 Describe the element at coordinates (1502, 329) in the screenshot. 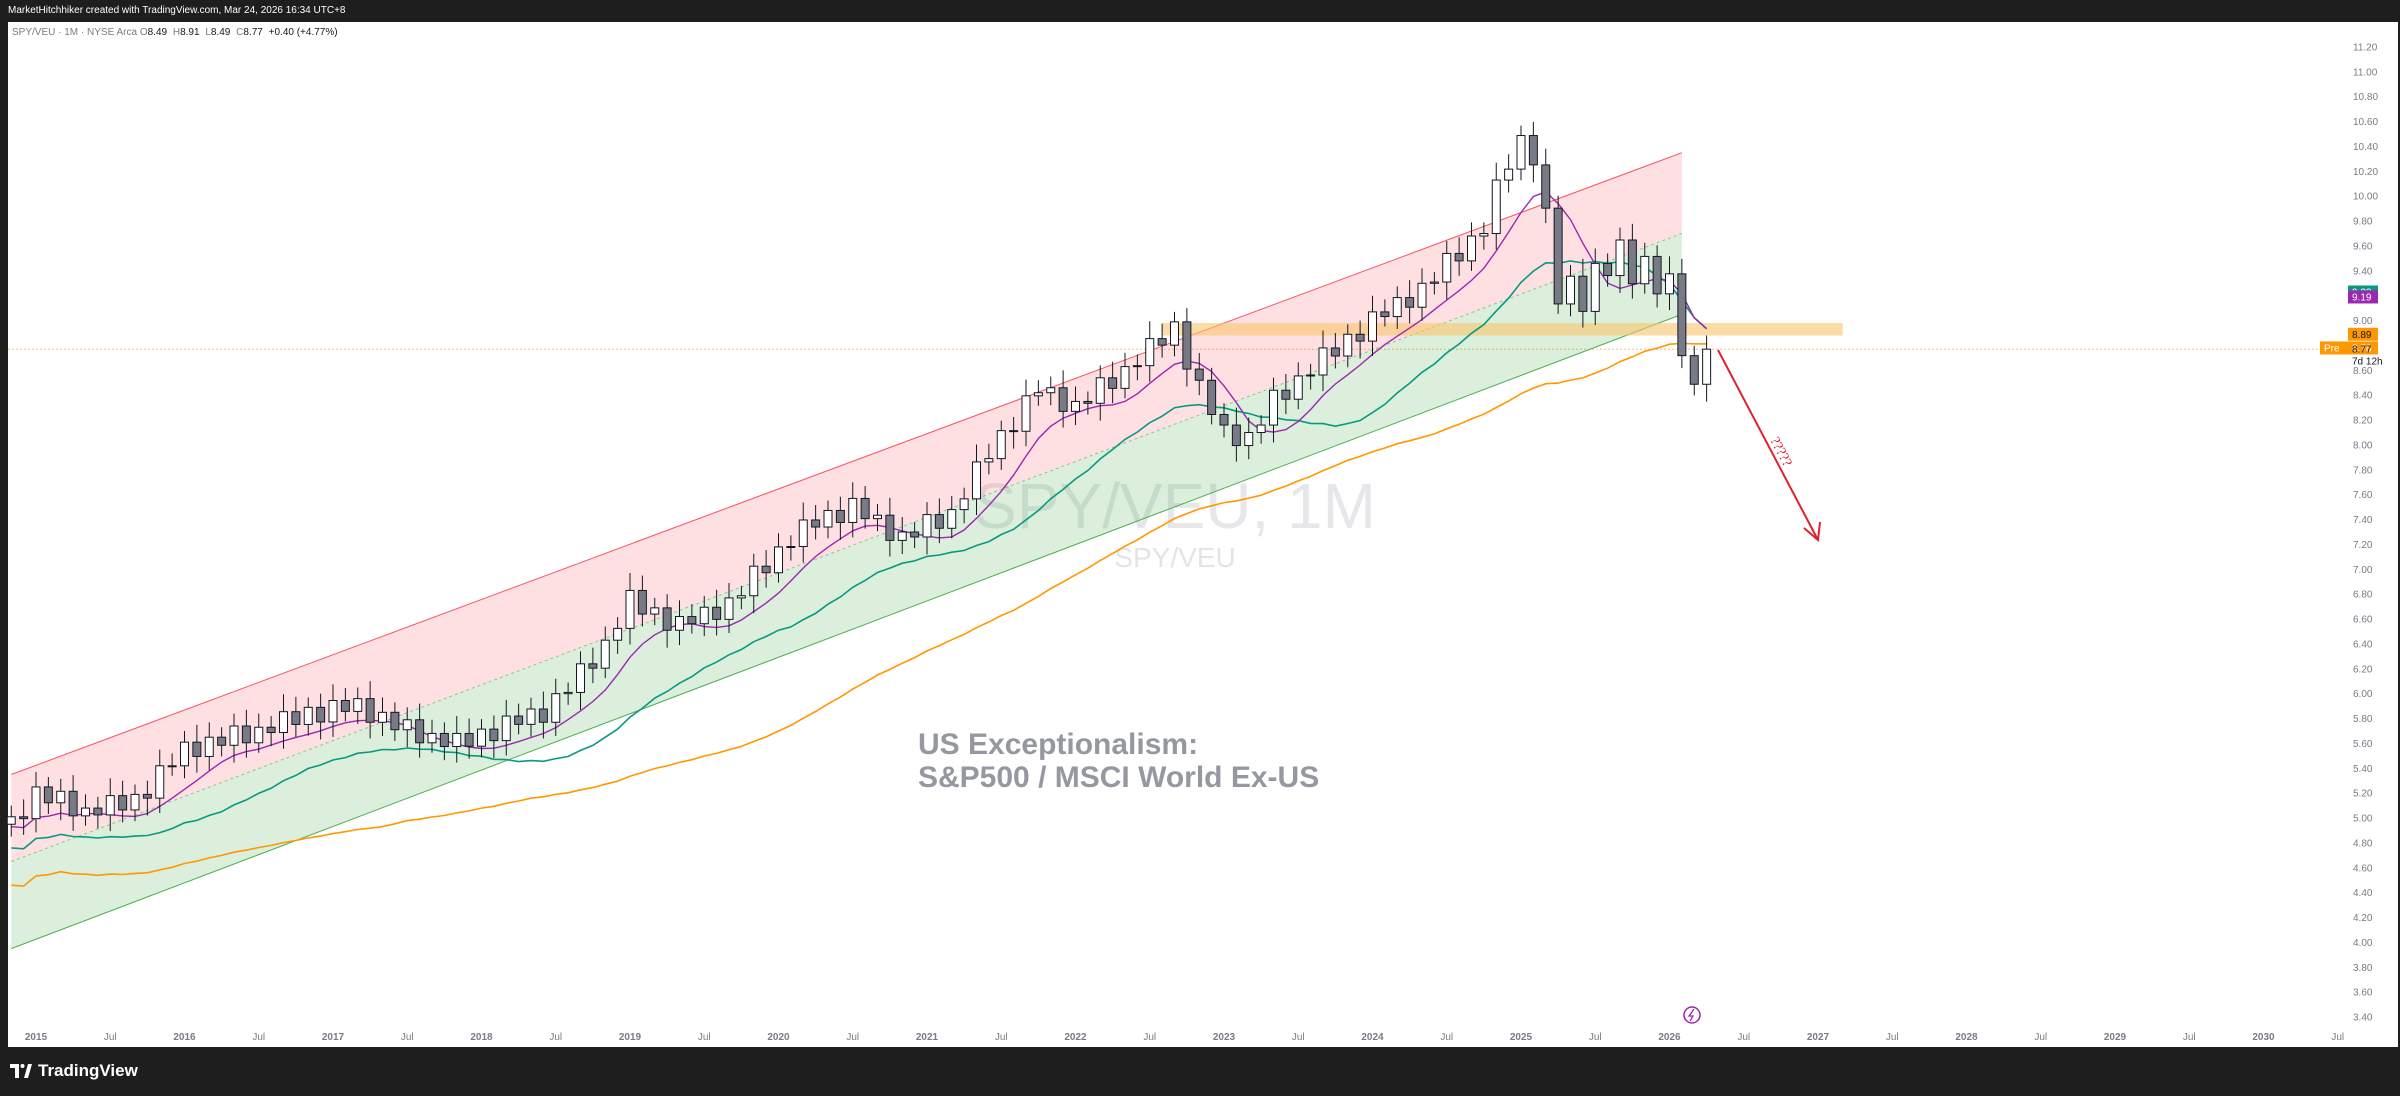

I see `resistance-zone` at that location.